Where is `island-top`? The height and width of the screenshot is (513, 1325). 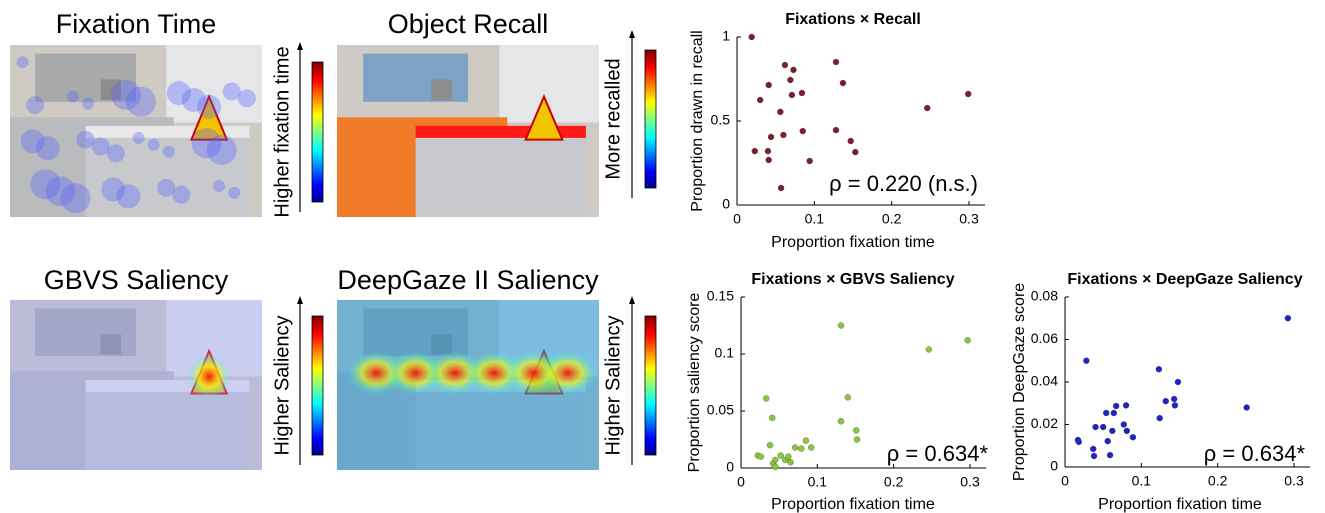
island-top is located at coordinates (167, 385).